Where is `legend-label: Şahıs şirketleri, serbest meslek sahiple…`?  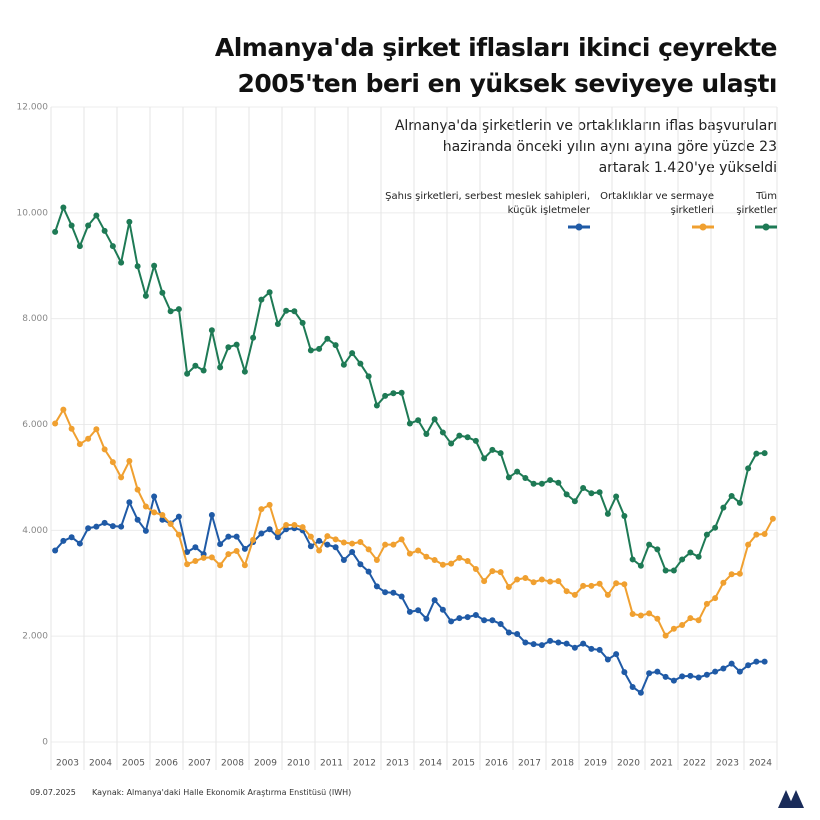
legend-label: Şahıs şirketleri, serbest meslek sahiple… is located at coordinates (487, 203).